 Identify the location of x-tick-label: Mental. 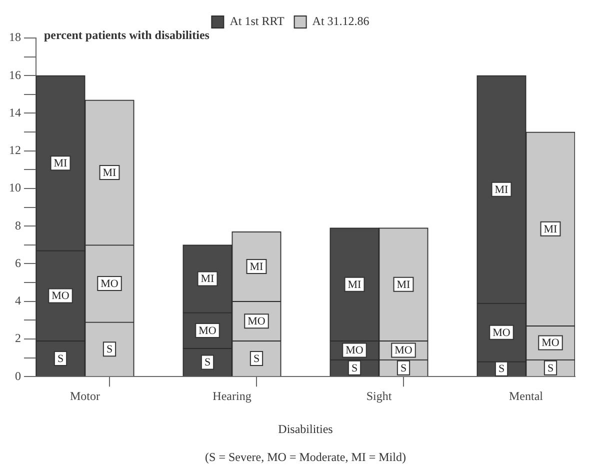
(526, 395).